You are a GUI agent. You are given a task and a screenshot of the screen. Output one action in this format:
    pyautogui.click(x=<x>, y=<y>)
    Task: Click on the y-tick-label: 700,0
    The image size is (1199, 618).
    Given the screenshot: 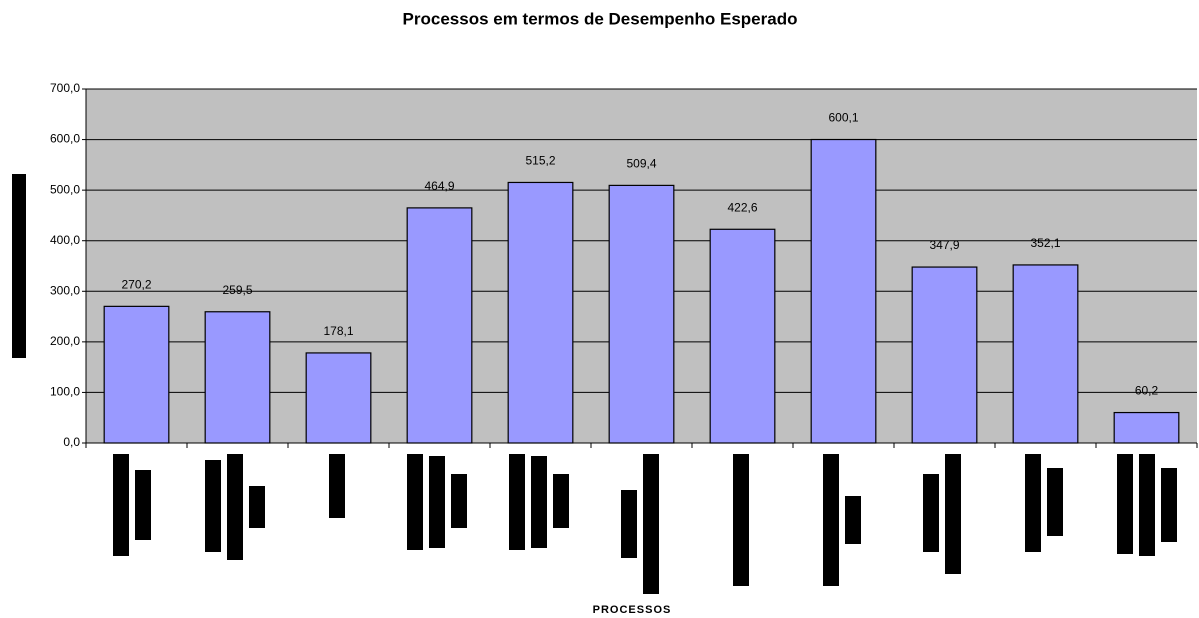 What is the action you would take?
    pyautogui.click(x=65, y=88)
    